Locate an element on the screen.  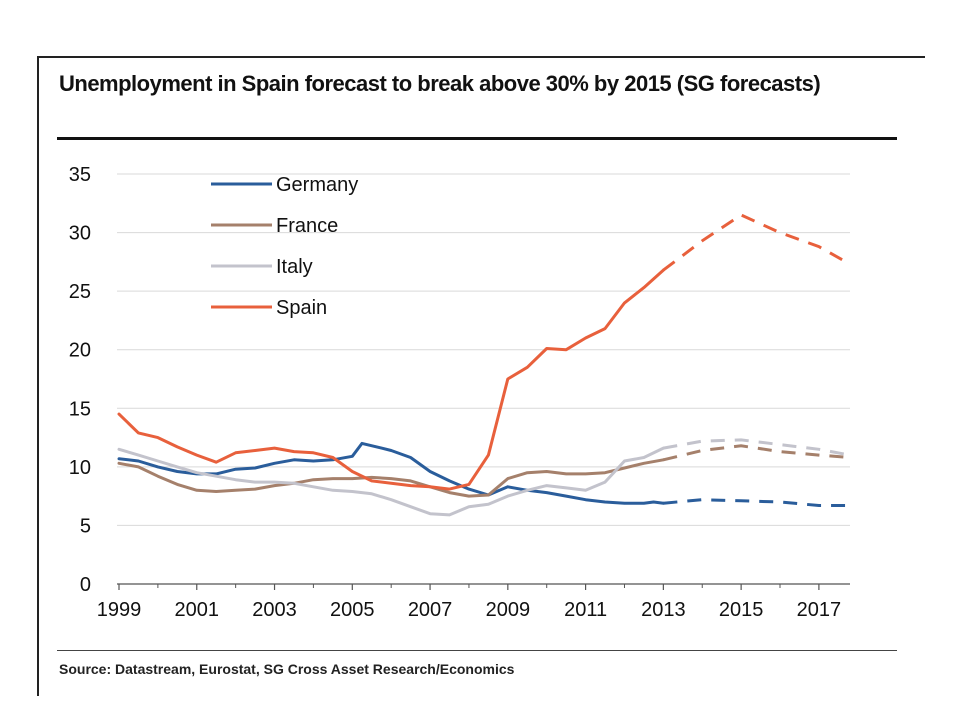
x-tick-label: 2013 is located at coordinates (663, 610).